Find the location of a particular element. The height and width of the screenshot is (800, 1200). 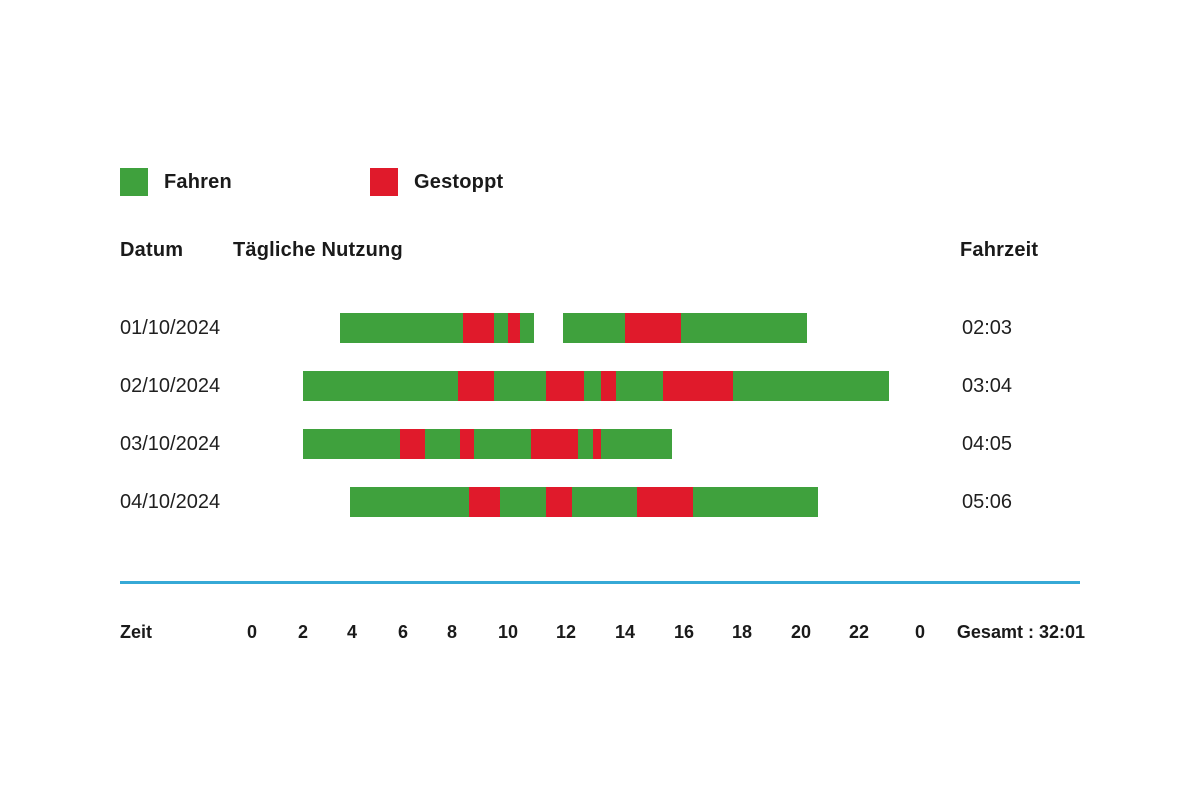

axis-tick: 6 is located at coordinates (403, 632).